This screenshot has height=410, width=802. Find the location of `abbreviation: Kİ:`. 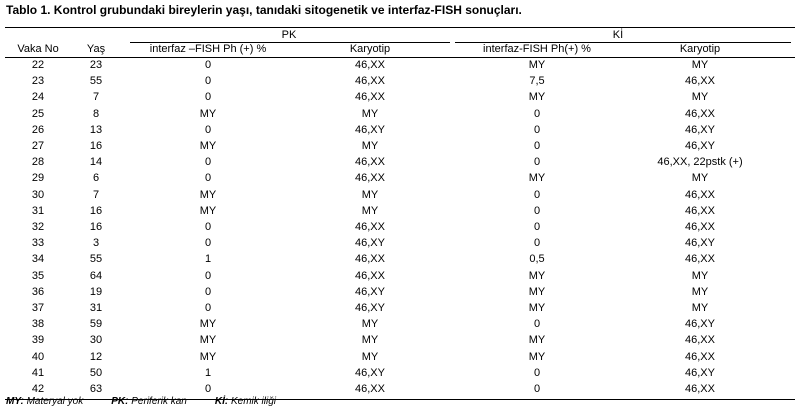

abbreviation: Kİ: is located at coordinates (221, 401).